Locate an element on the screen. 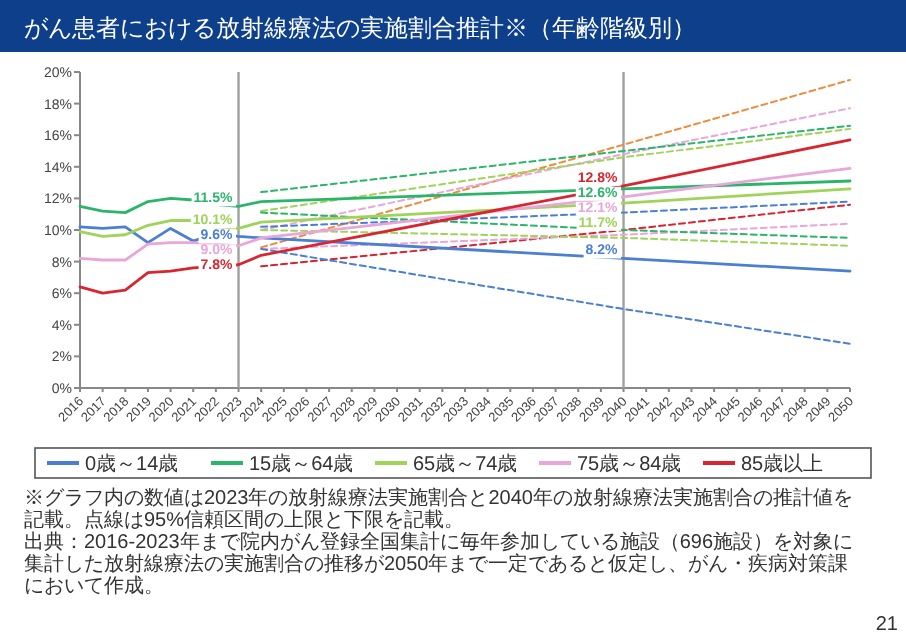 This screenshot has height=640, width=906. source-note: 出典：2016-2023年まで院内がん登録全国集計に毎年参加している施設（696施設）を対象に集計した放射線療法の実施割合の推移が2050年まで一定であると仮定し、がん・疾病対策課において作成。 is located at coordinates (440, 565).